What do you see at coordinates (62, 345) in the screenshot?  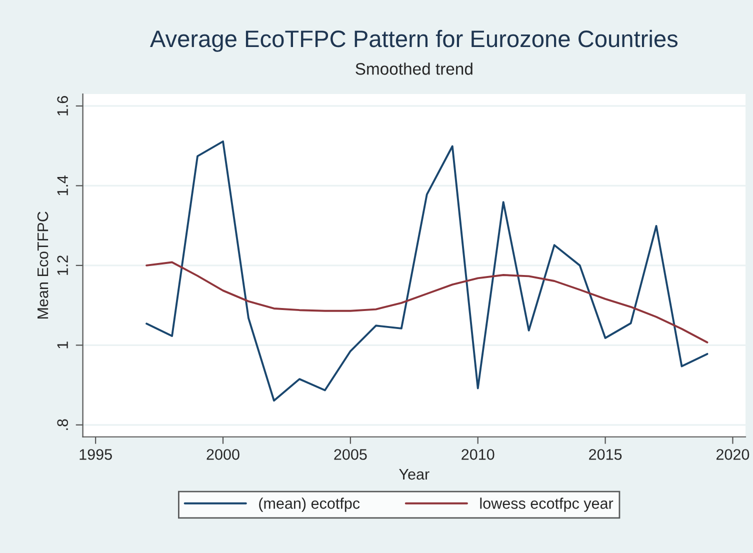 I see `y-tick-label: 1` at bounding box center [62, 345].